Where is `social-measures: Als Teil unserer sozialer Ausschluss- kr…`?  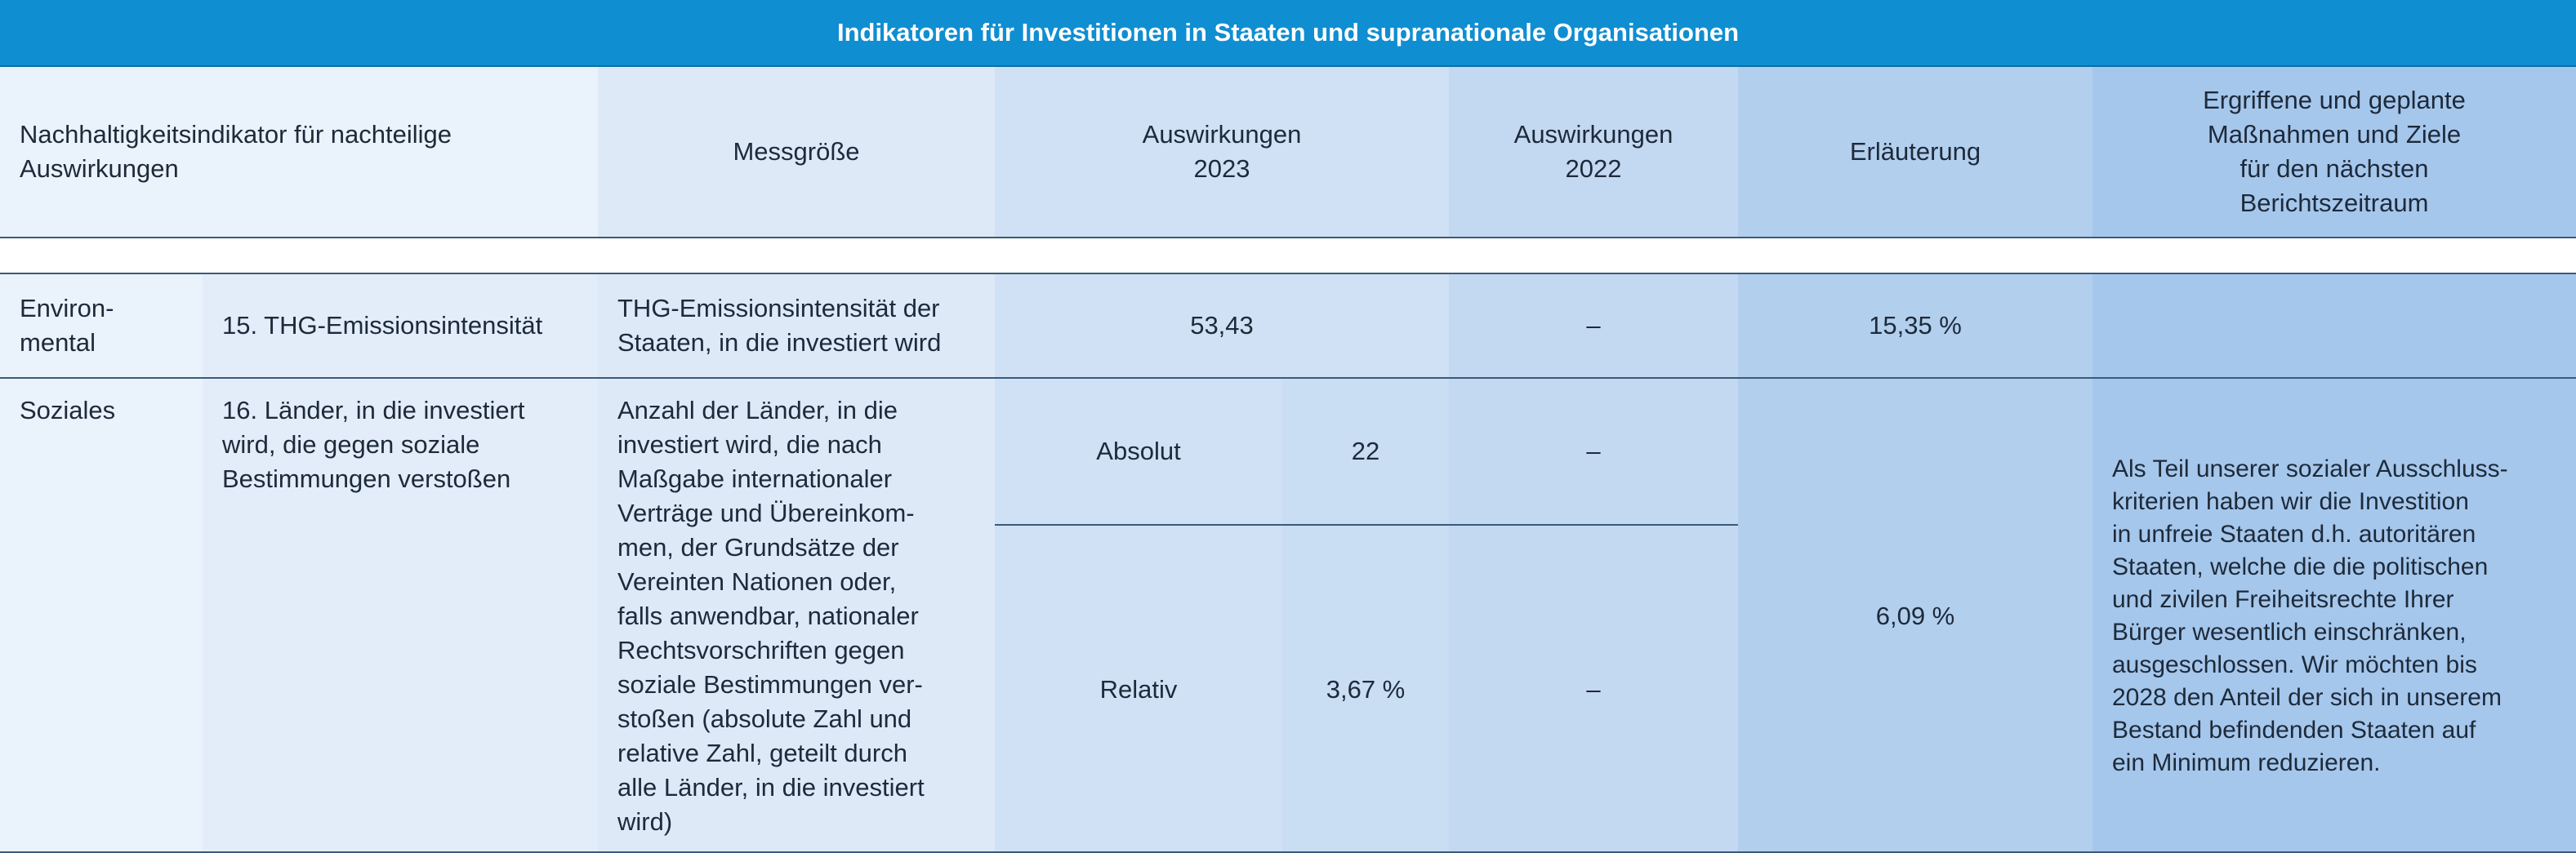
social-measures: Als Teil unserer sozialer Ausschluss- kr… is located at coordinates (2334, 616).